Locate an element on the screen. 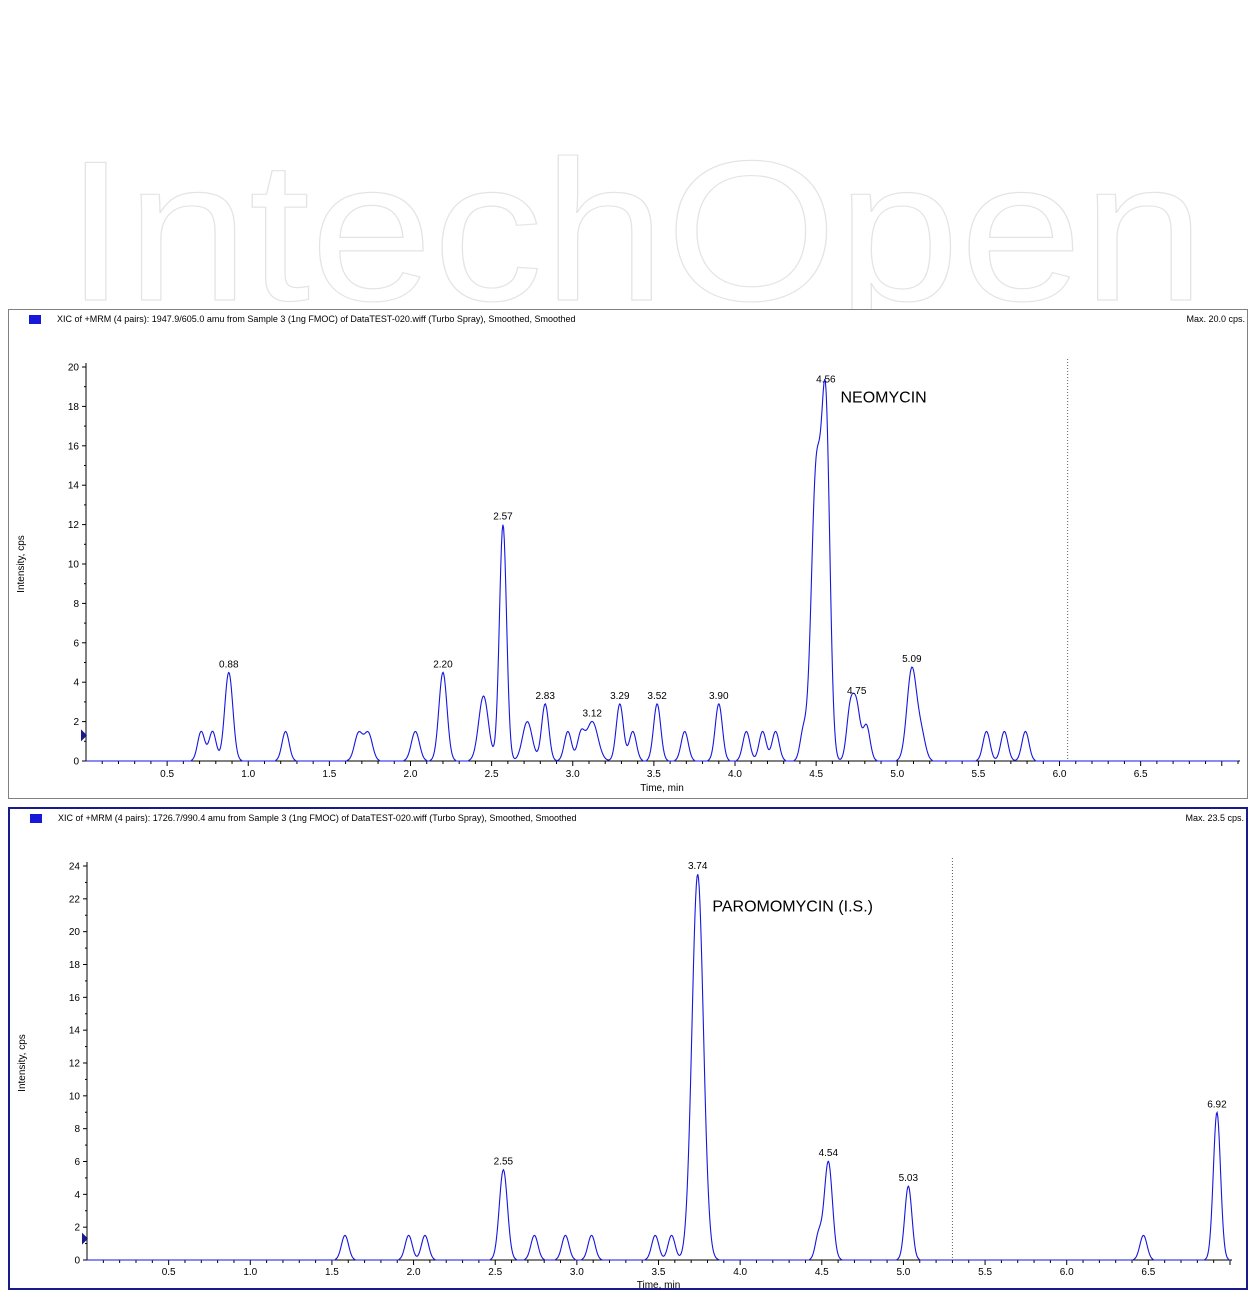  compound-label: NEOMYCIN is located at coordinates (883, 398).